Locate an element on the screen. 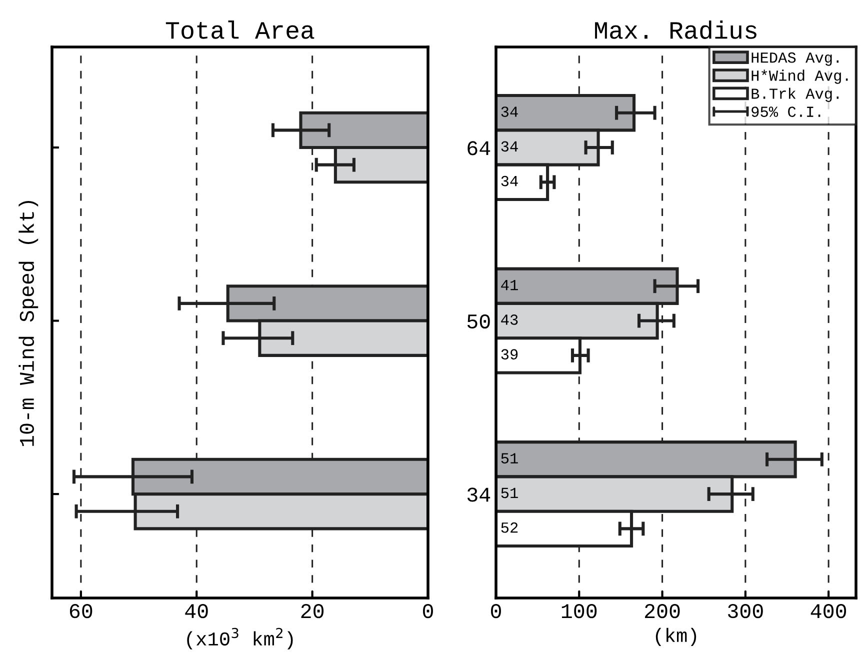 Image resolution: width=862 pixels, height=669 pixels. chart-title: Max. Radius is located at coordinates (675, 29).